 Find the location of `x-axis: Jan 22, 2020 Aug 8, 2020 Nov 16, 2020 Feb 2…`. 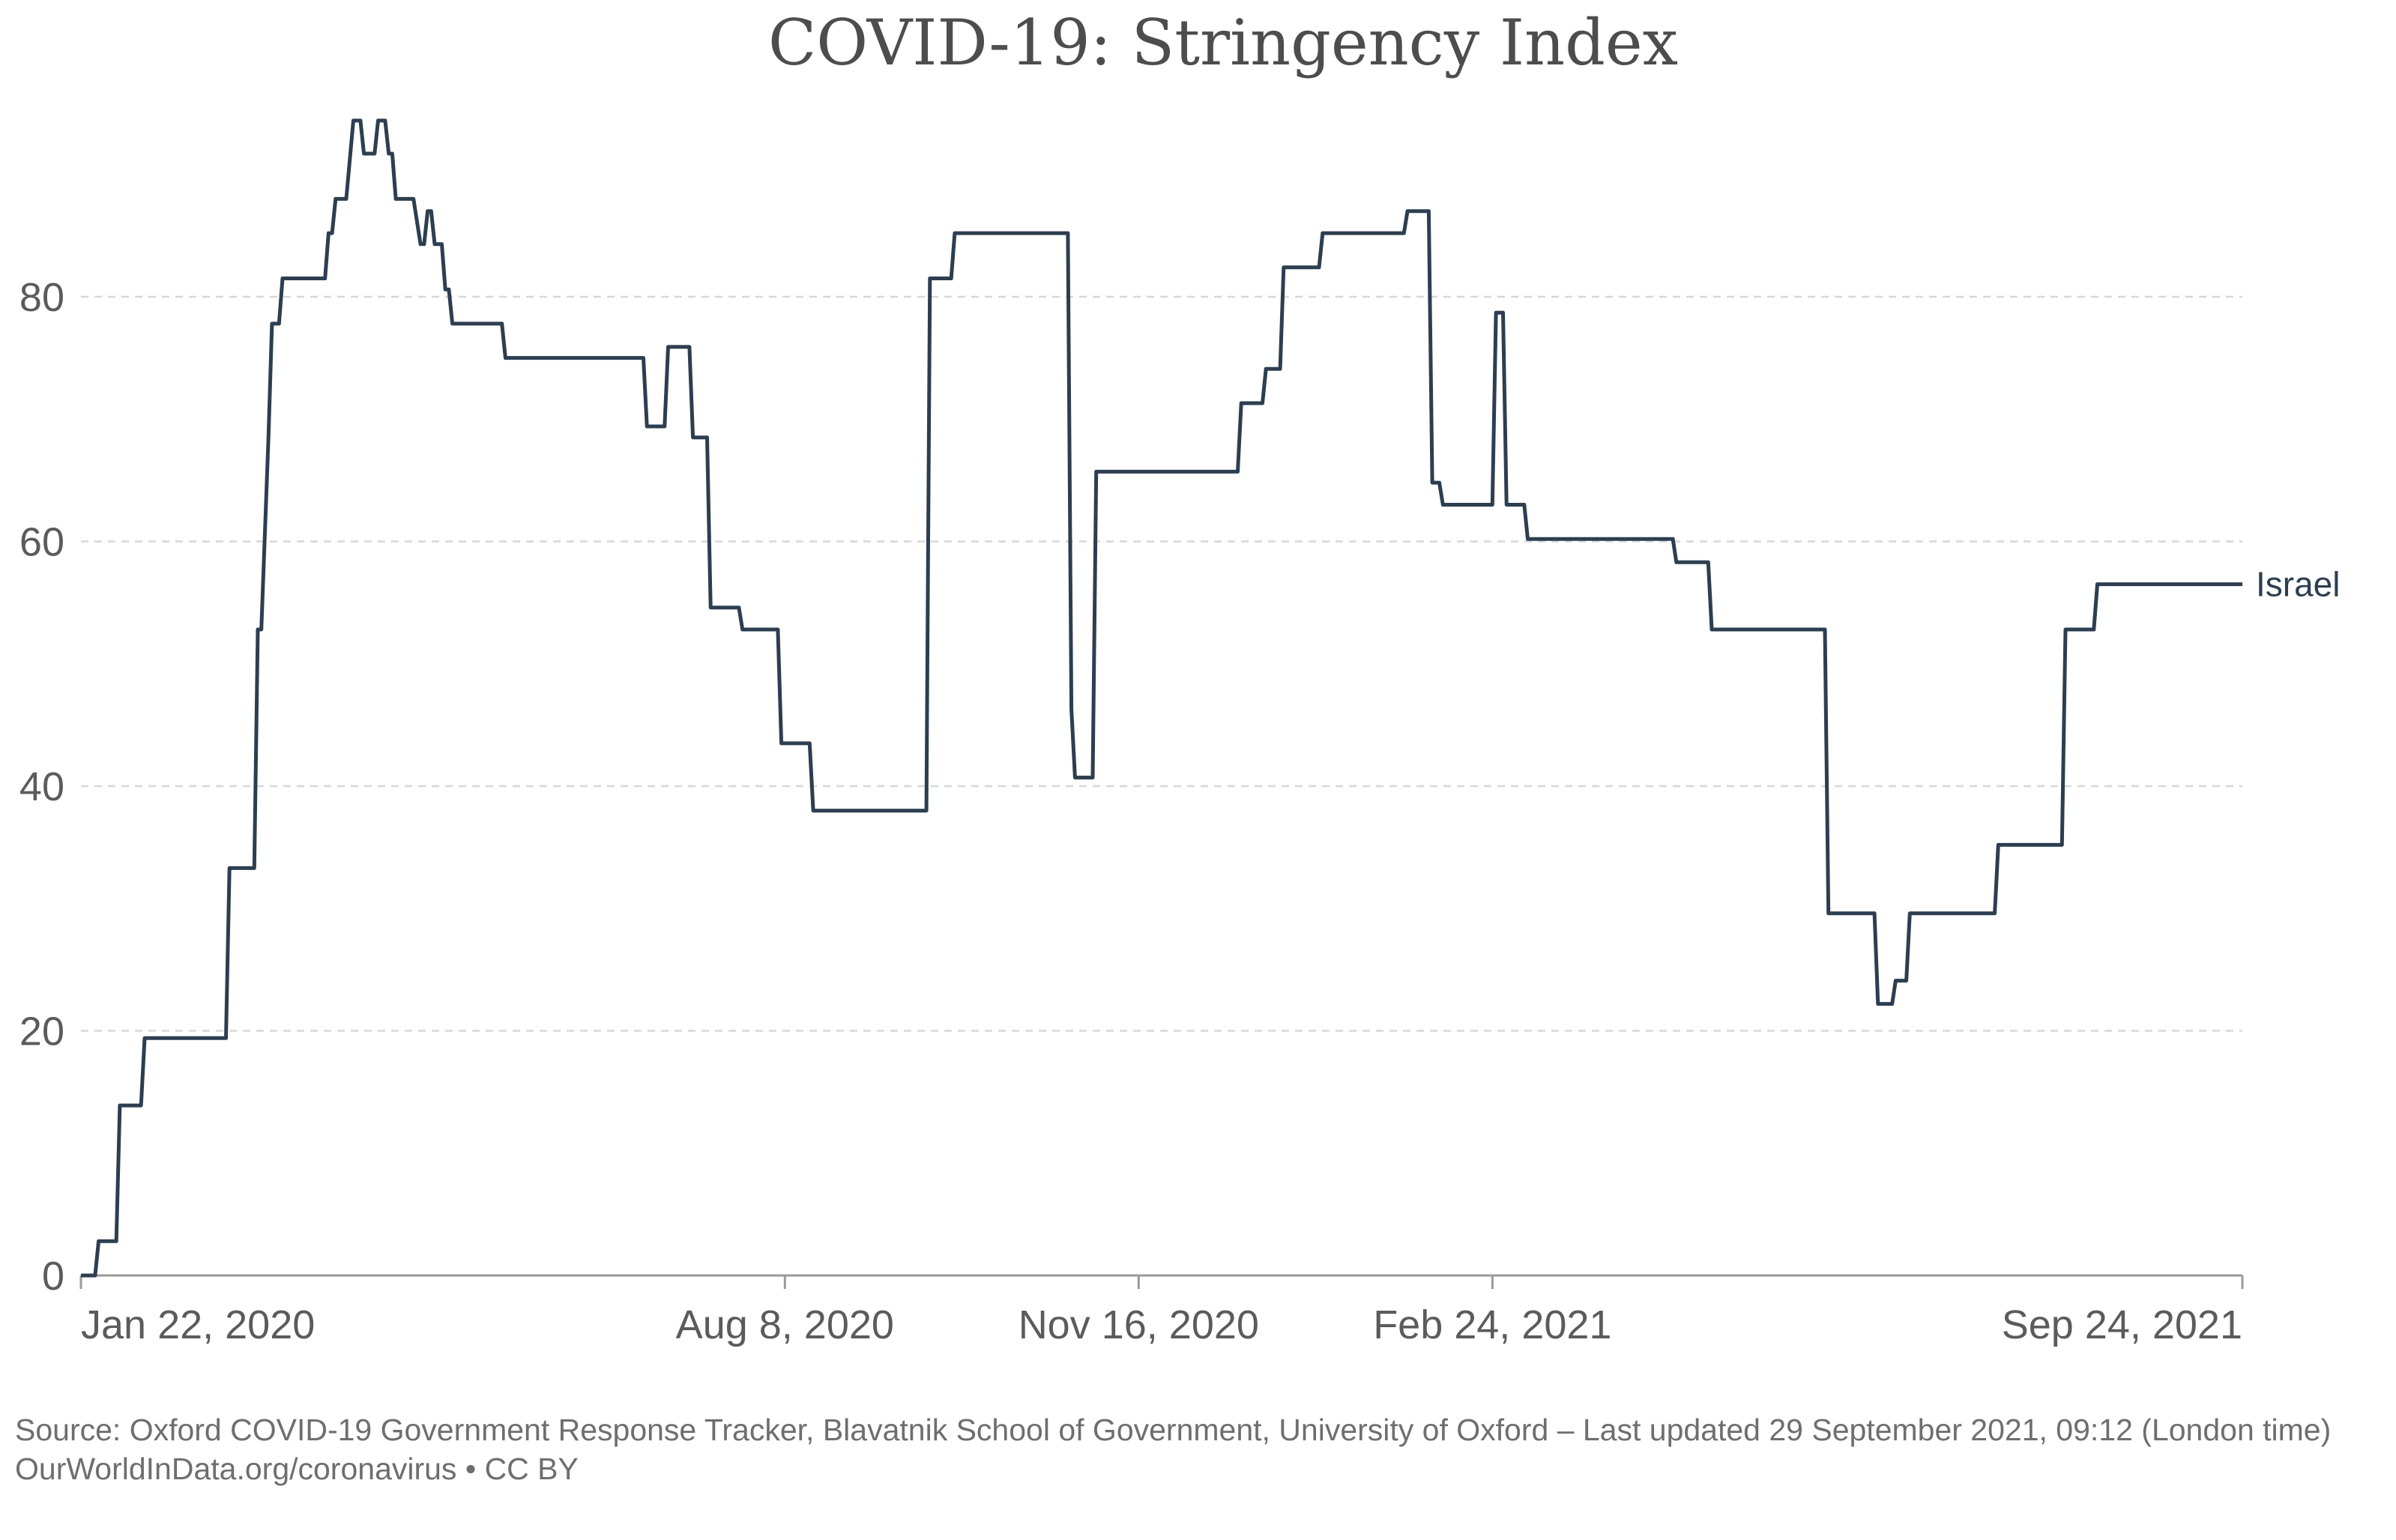

x-axis: Jan 22, 2020 Aug 8, 2020 Nov 16, 2020 Feb 2… is located at coordinates (1161, 1310).